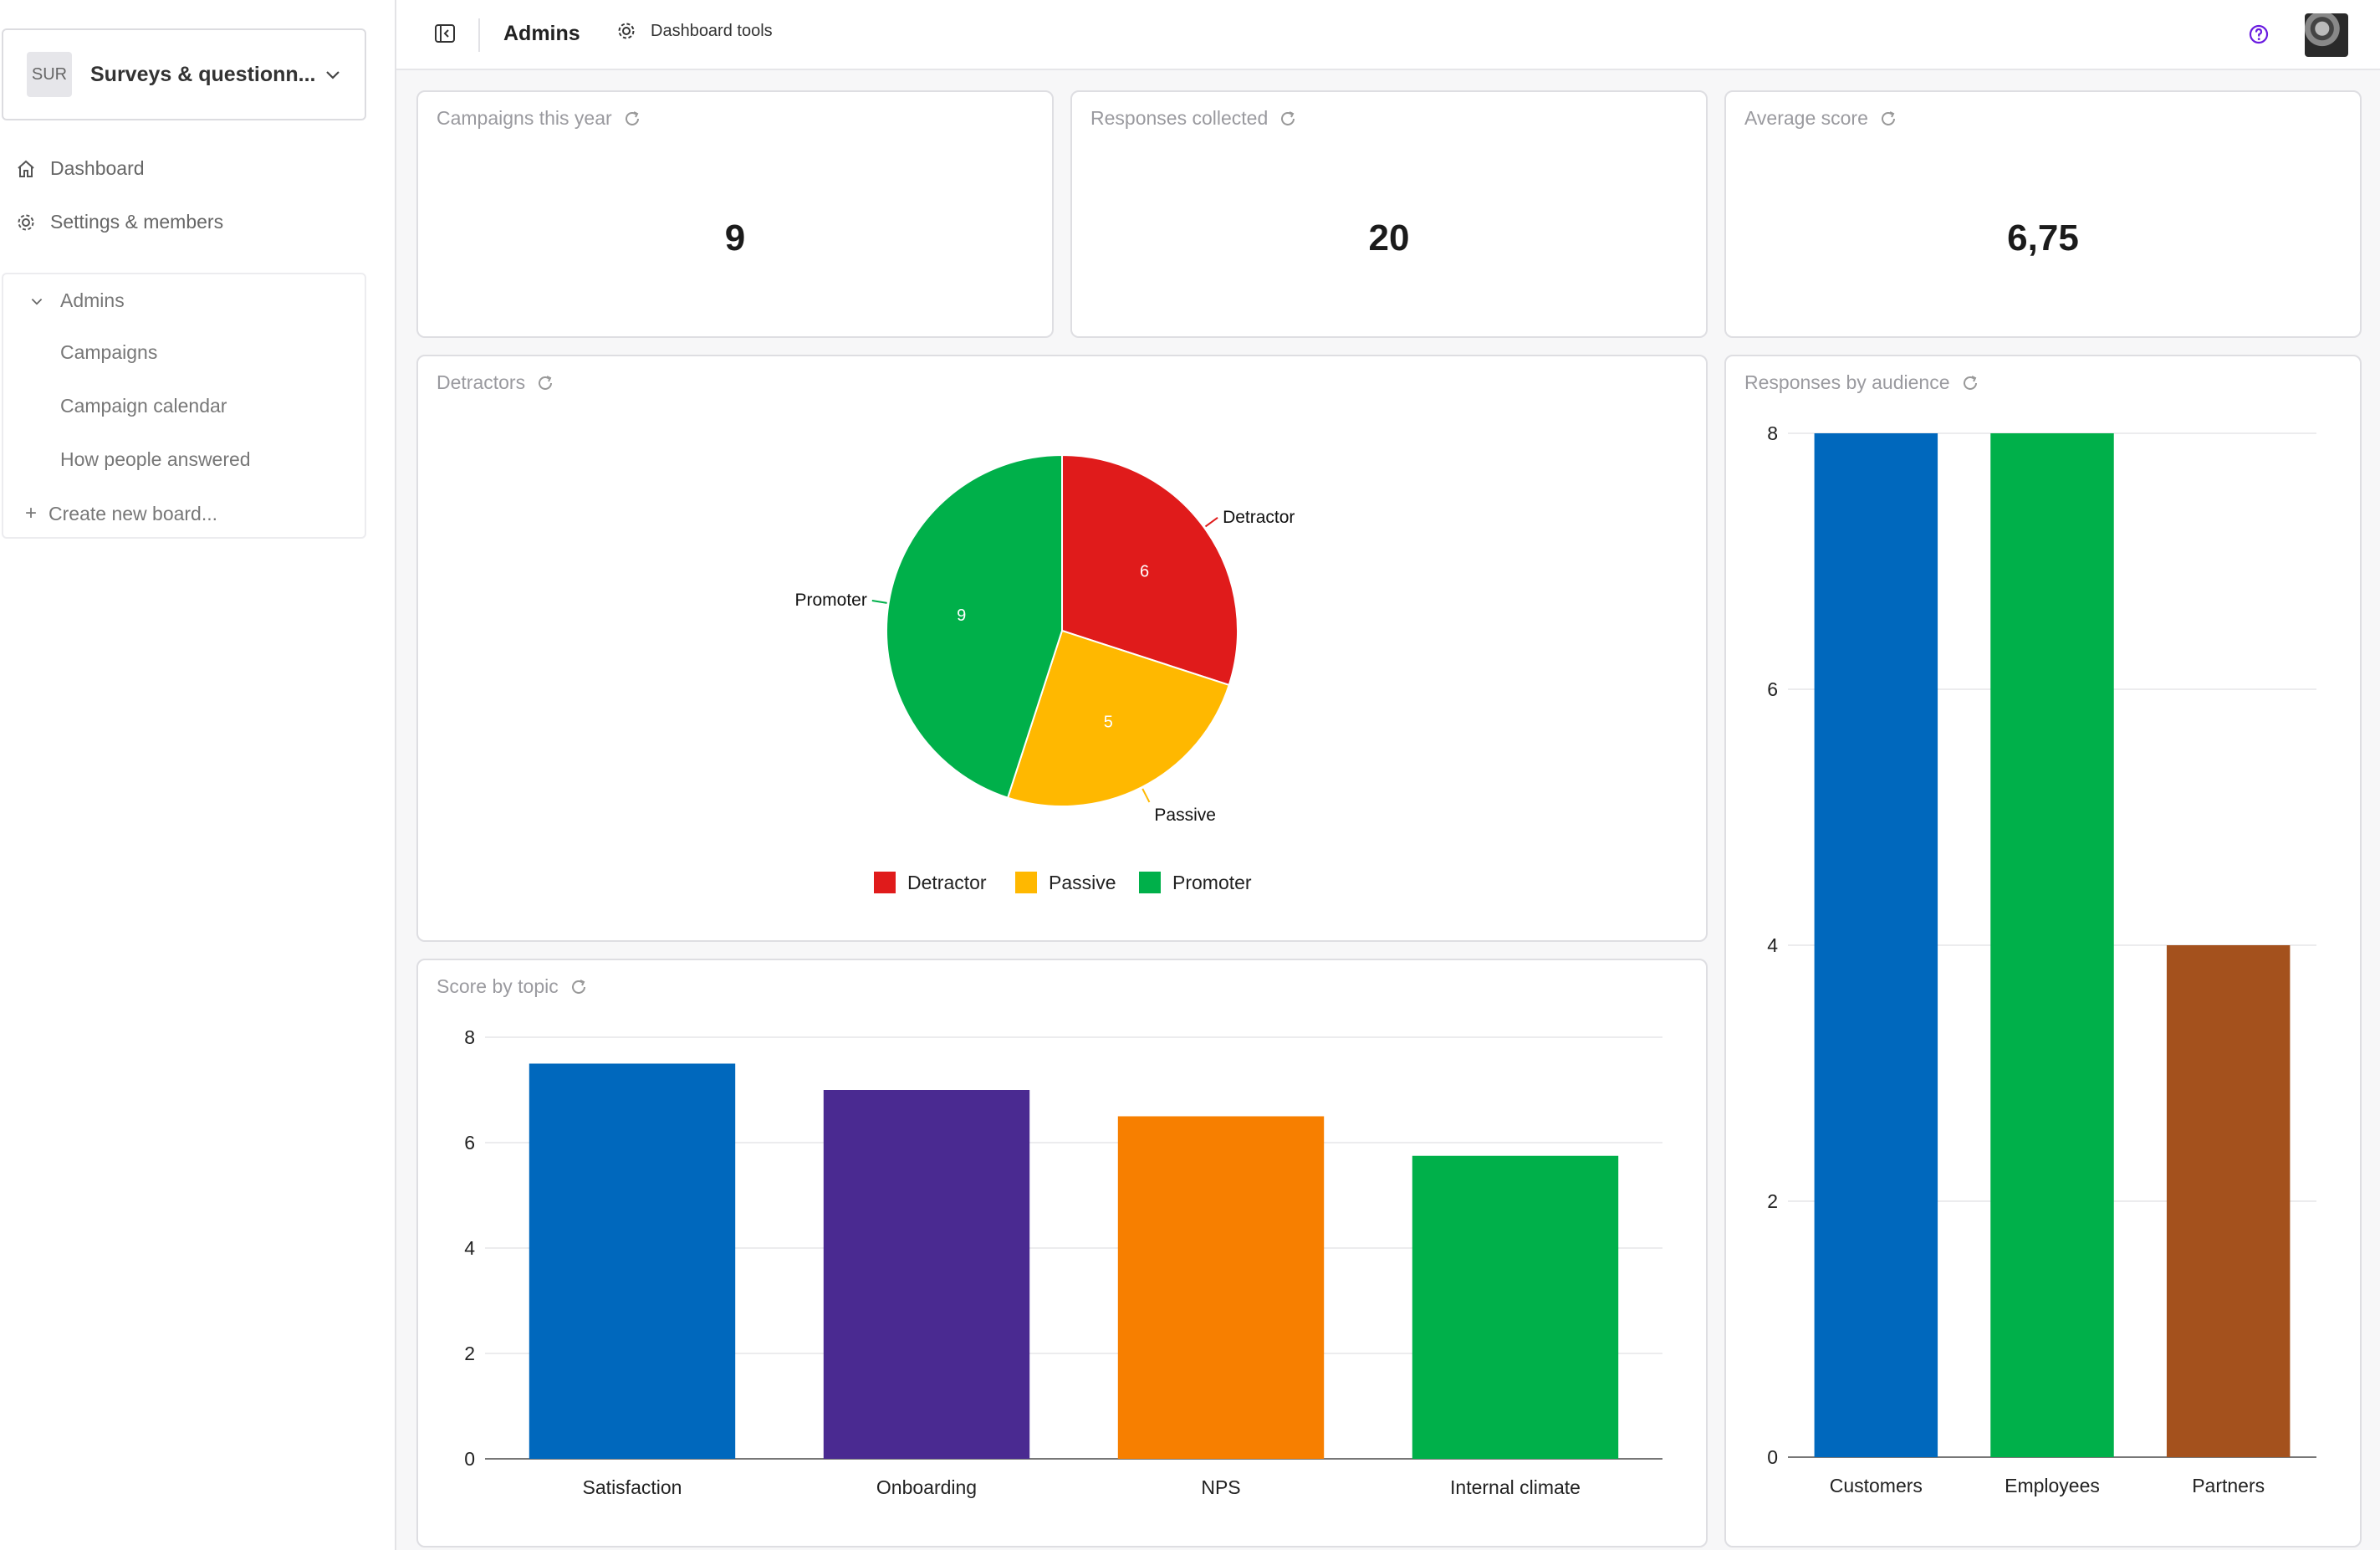 Image resolution: width=2380 pixels, height=1550 pixels. I want to click on topbar: Admins Dashboard tools, so click(1388, 35).